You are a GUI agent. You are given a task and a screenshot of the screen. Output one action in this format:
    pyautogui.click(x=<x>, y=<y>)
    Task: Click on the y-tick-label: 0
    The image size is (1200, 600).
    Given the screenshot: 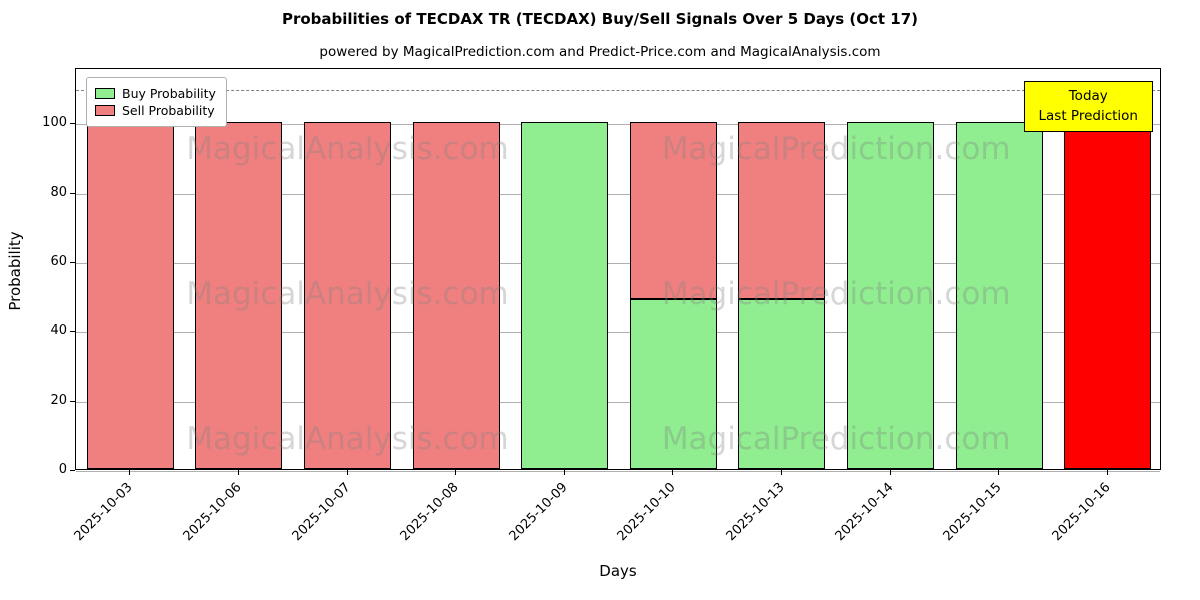 What is the action you would take?
    pyautogui.click(x=62, y=469)
    